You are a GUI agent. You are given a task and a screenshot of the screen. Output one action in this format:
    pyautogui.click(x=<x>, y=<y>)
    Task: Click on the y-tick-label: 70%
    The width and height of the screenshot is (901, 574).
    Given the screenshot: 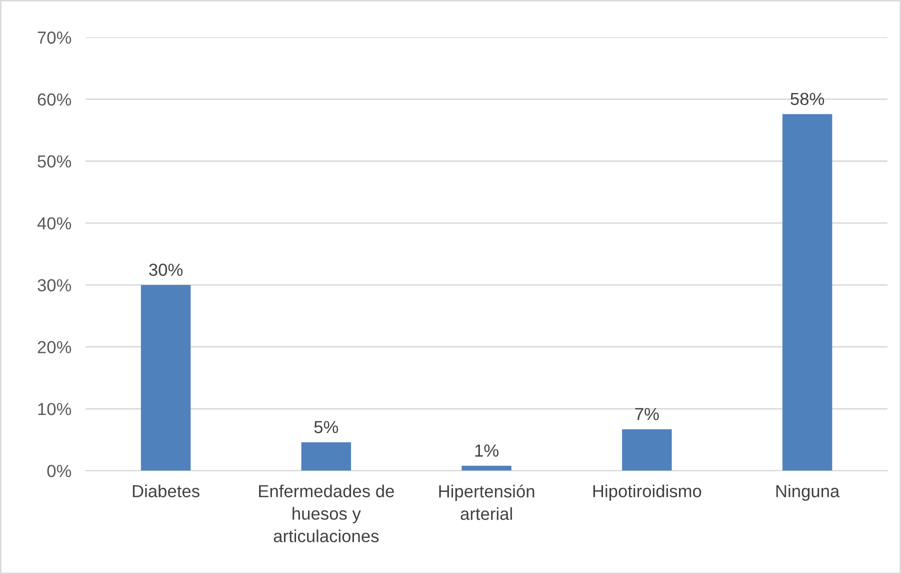 What is the action you would take?
    pyautogui.click(x=55, y=37)
    